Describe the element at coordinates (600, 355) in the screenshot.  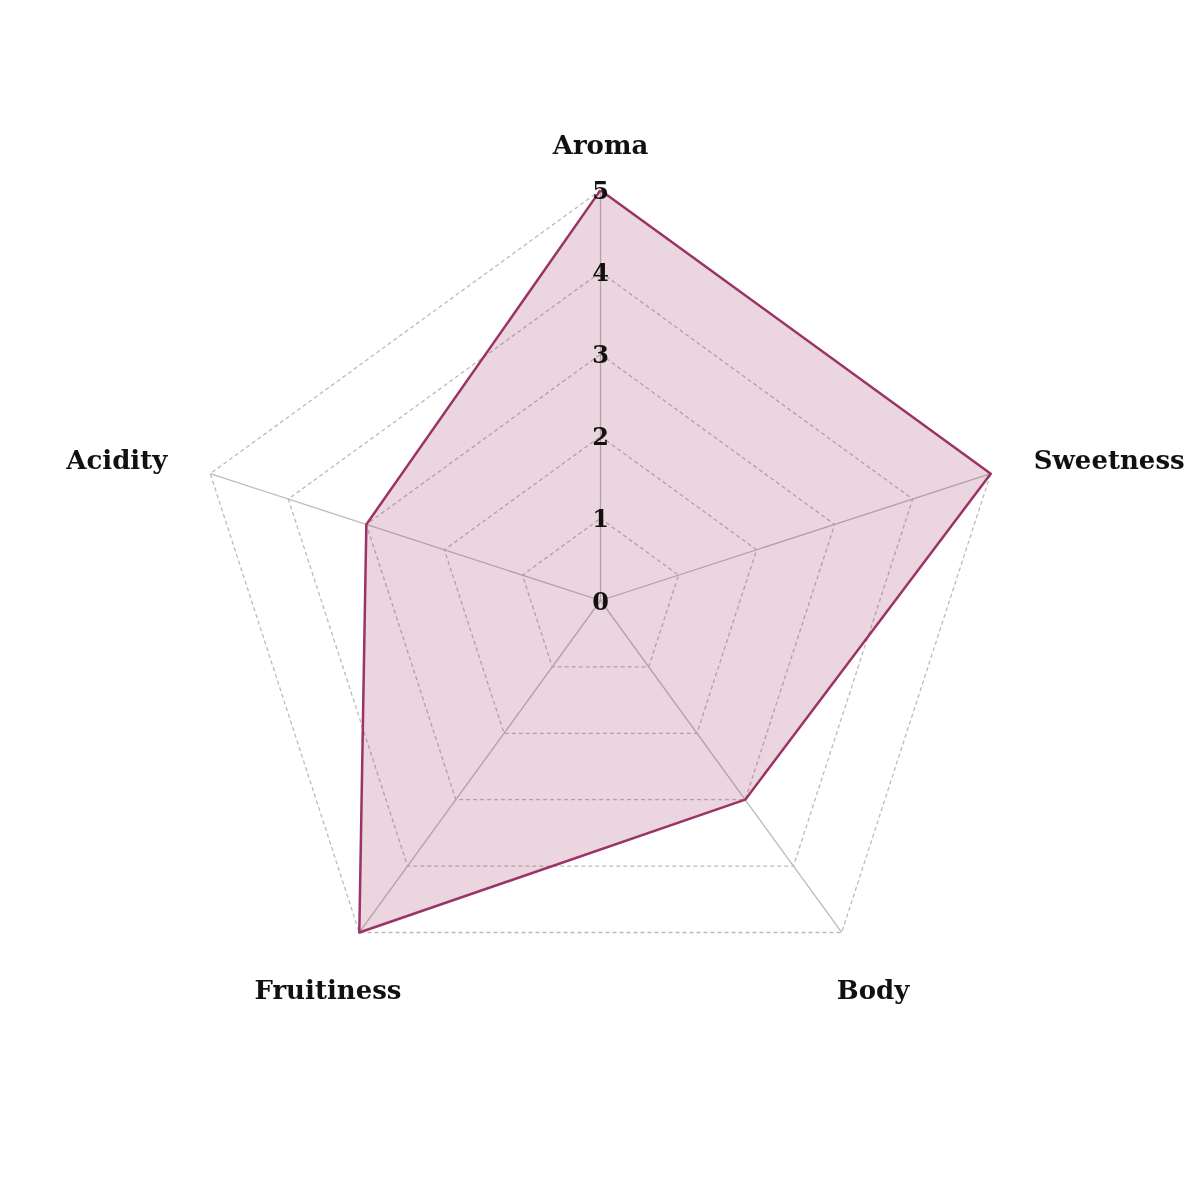
I see `y-tick-label: 3` at that location.